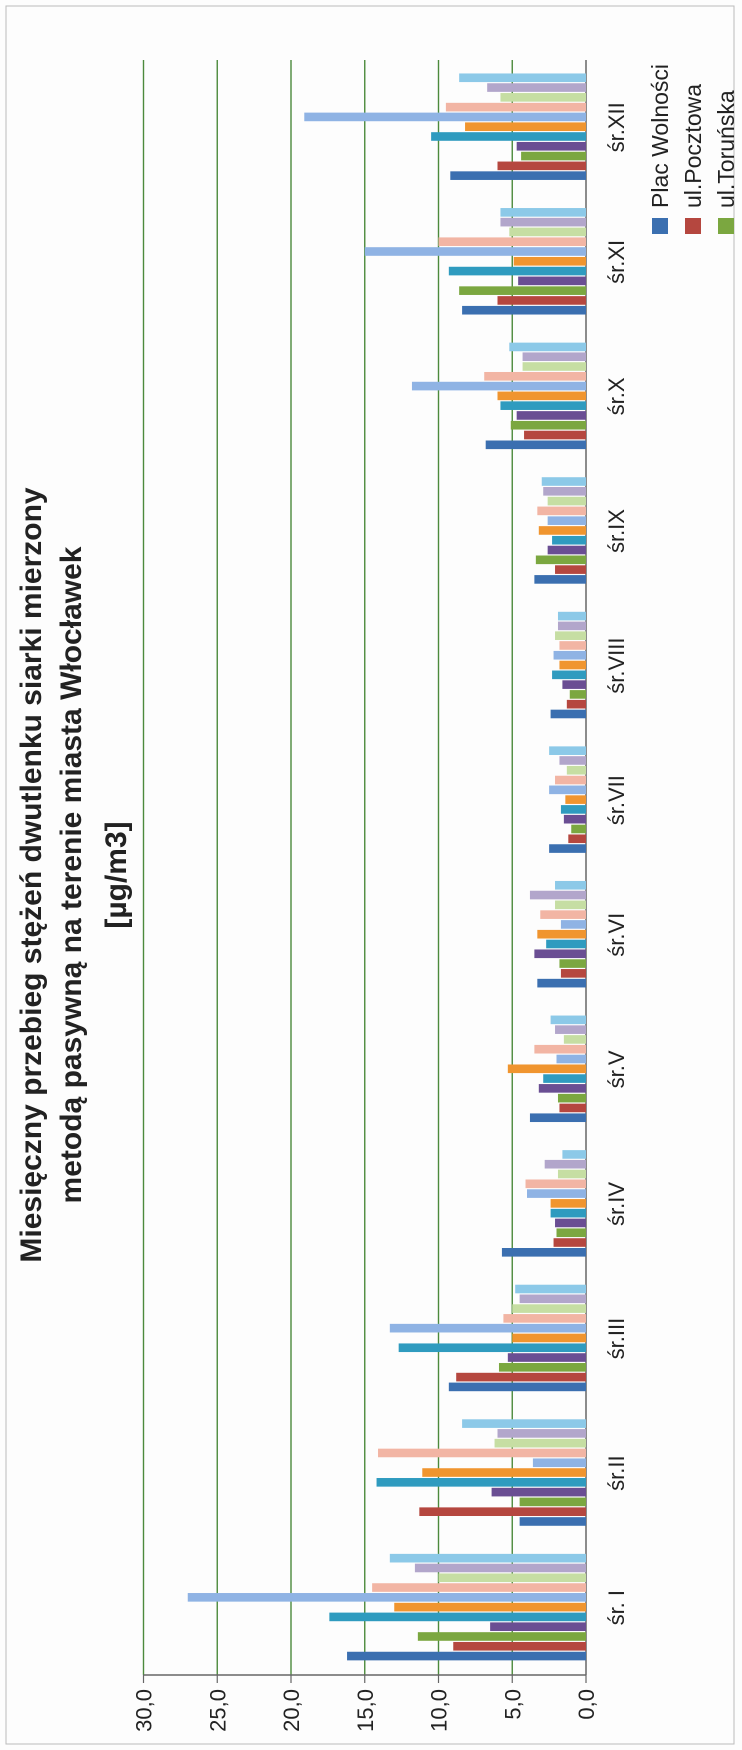 This screenshot has height=1750, width=742. Describe the element at coordinates (116, 874) in the screenshot. I see `chart-title-line: [µg/m3]` at that location.